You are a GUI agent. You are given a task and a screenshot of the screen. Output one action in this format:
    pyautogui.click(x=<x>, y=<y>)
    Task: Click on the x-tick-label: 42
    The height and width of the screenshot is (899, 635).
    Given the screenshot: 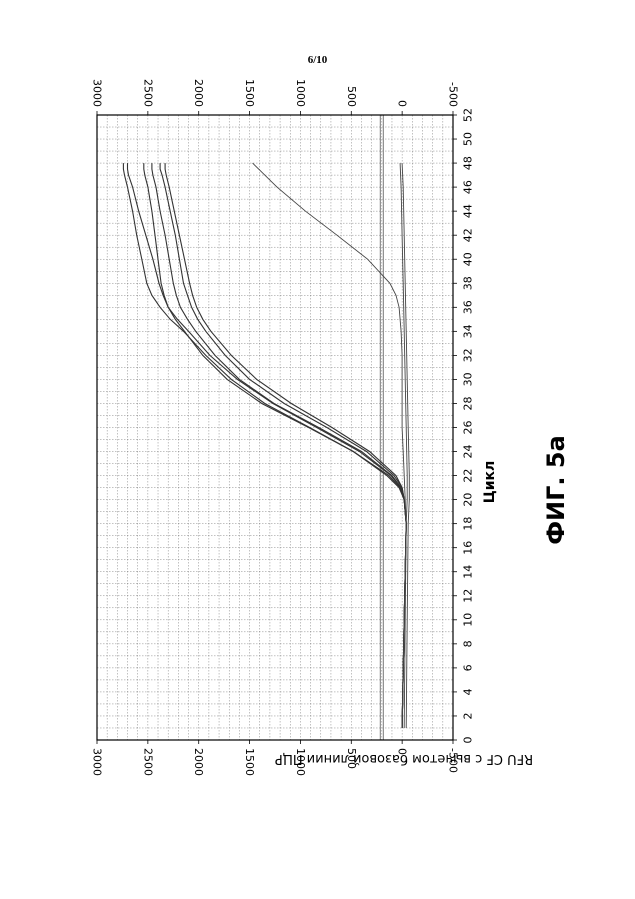 What is the action you would take?
    pyautogui.click(x=468, y=235)
    